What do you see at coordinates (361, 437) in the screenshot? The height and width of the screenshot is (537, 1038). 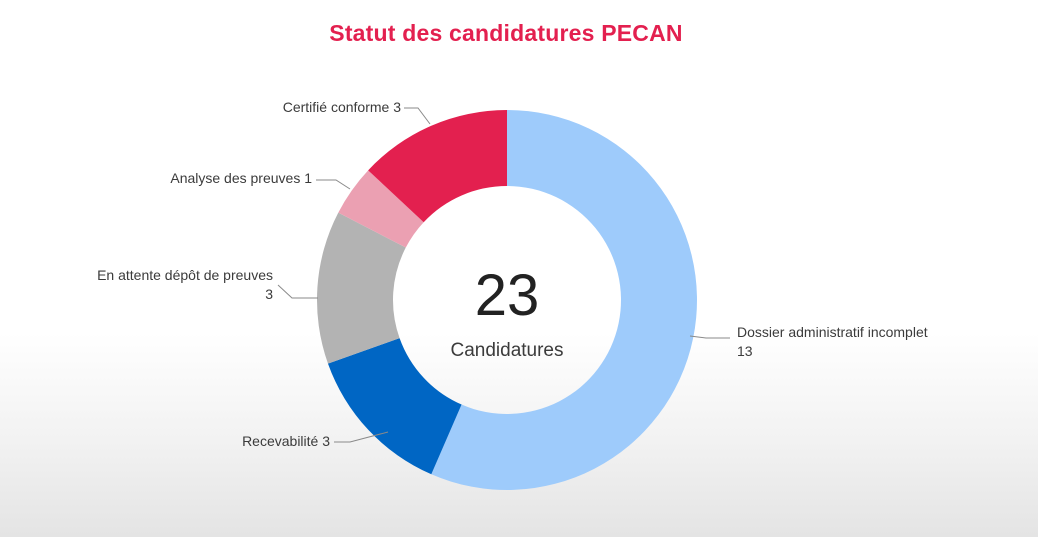 I see `leader-line-recevabilite` at bounding box center [361, 437].